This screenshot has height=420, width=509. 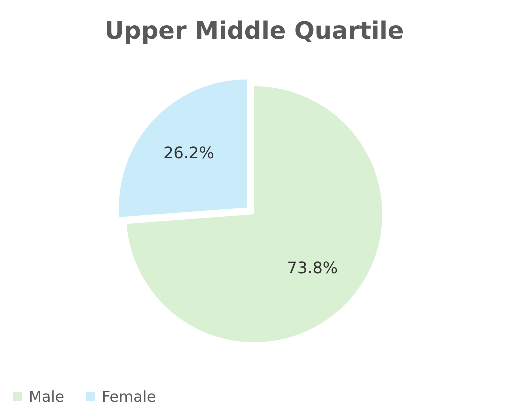 What do you see at coordinates (189, 153) in the screenshot?
I see `data-label: 26.2%` at bounding box center [189, 153].